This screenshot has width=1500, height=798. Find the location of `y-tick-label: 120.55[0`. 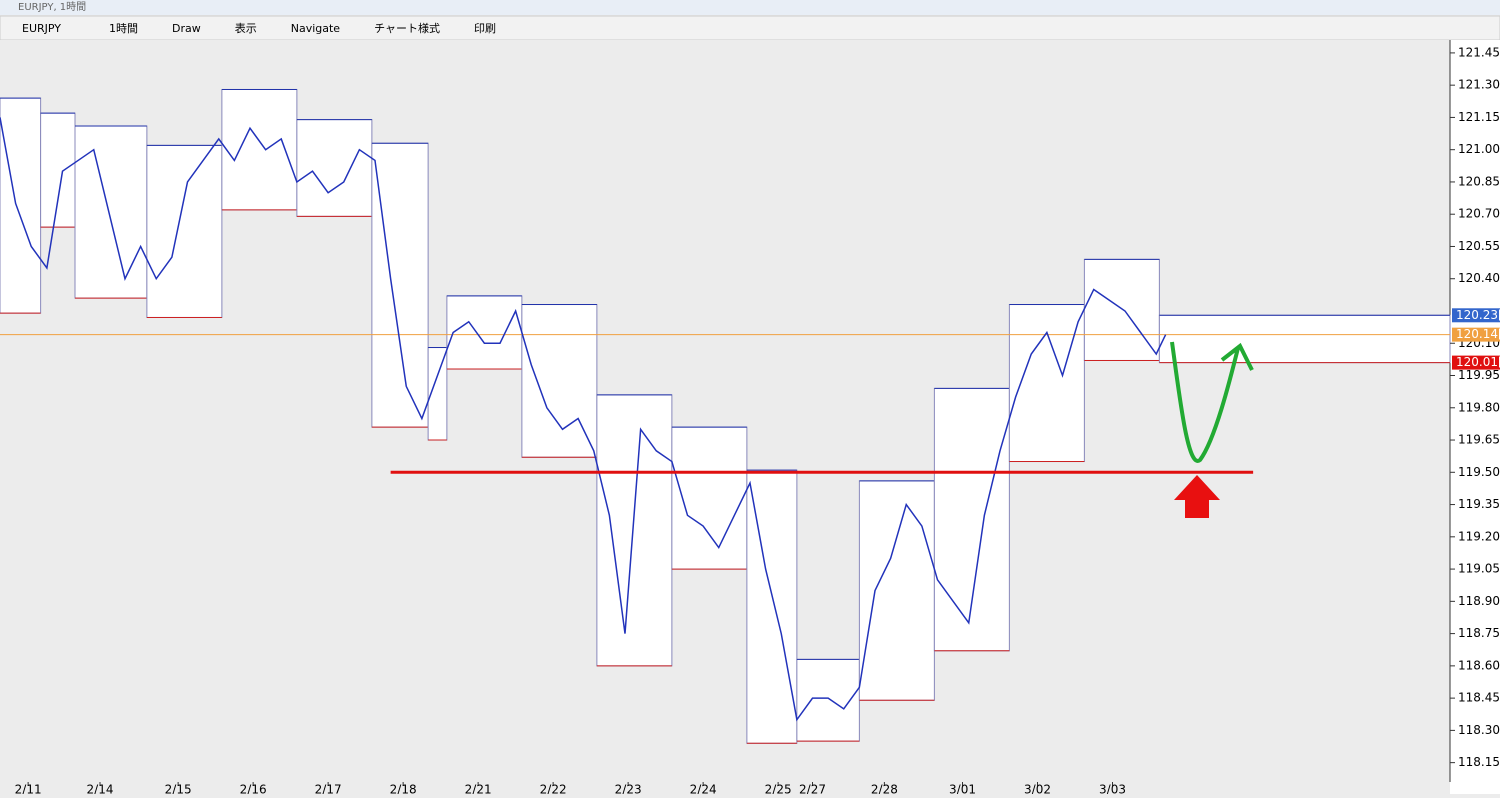

y-tick-label: 120.55[0 is located at coordinates (1479, 246).